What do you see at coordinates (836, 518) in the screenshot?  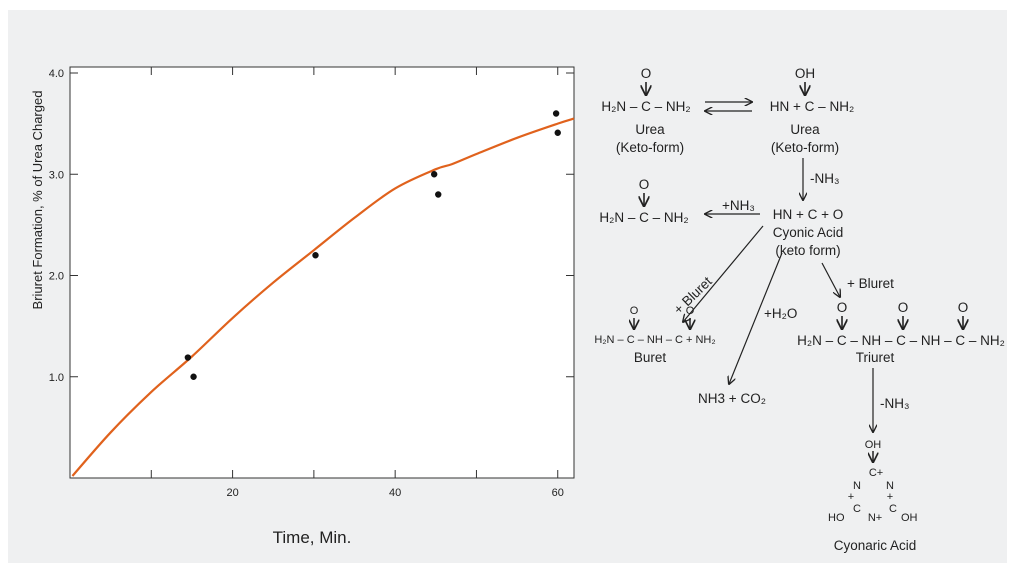 I see `ring-ho: HO` at bounding box center [836, 518].